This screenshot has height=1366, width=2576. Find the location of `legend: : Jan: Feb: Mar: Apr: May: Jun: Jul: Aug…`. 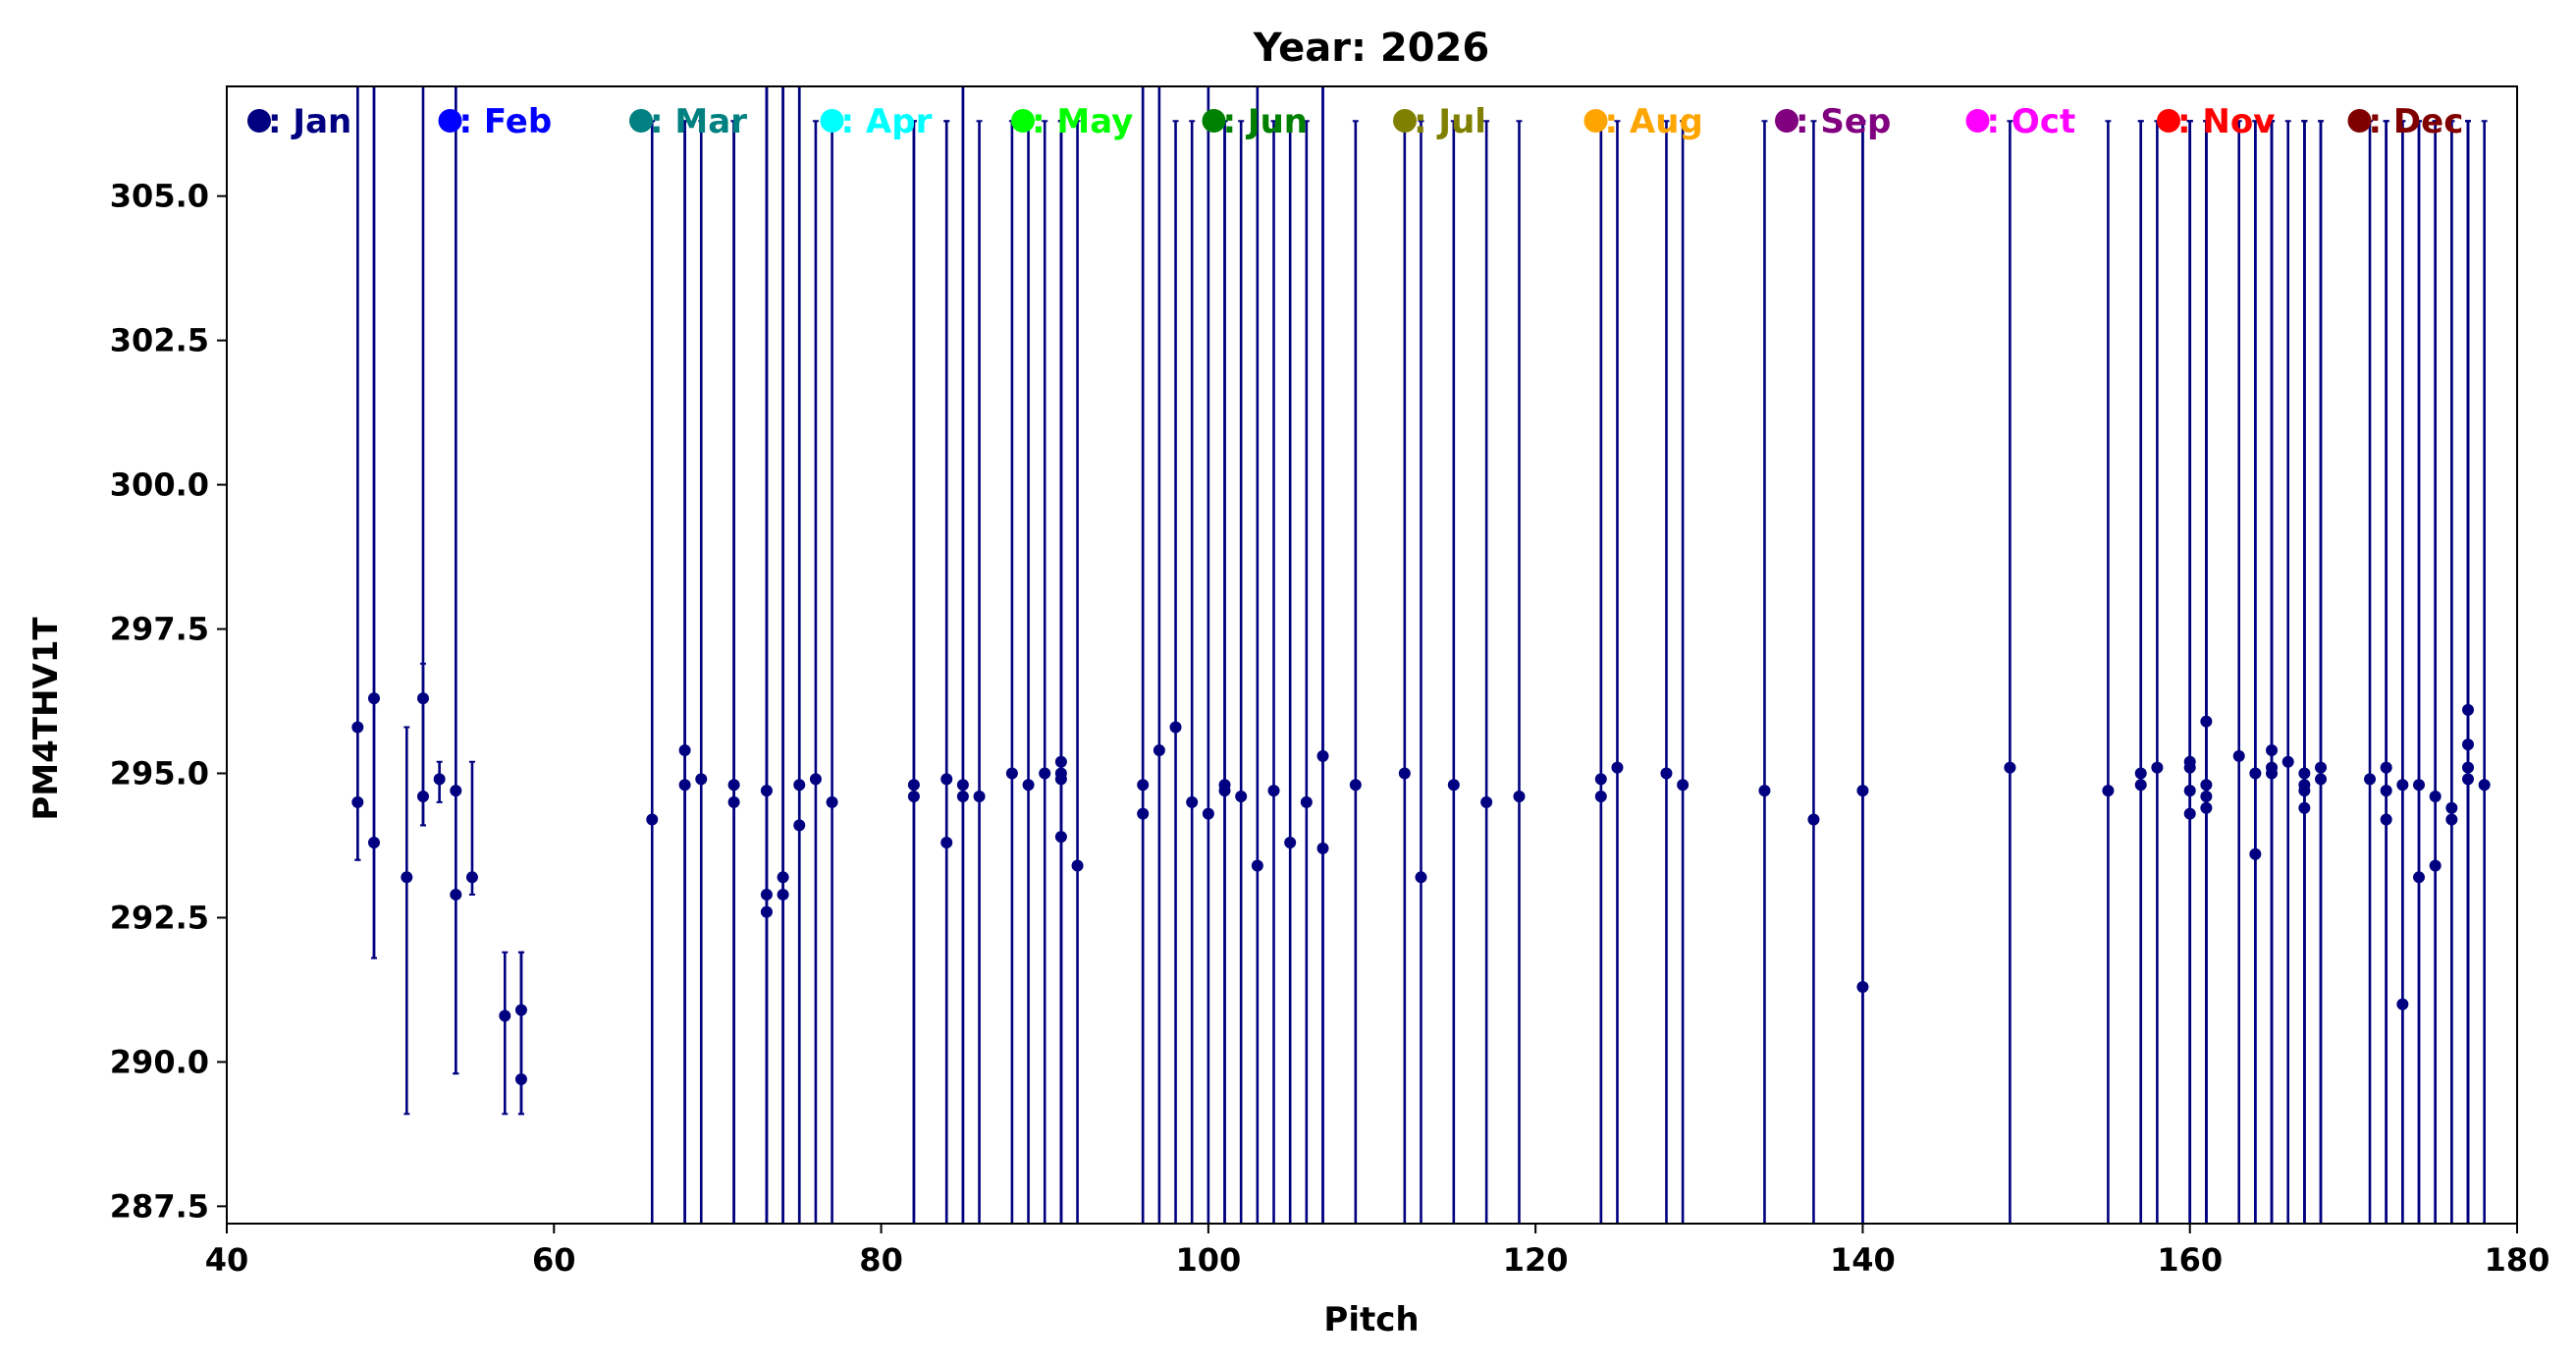

legend: : Jan: Feb: Mar: Apr: May: Jun: Jul: Aug… is located at coordinates (1355, 121).